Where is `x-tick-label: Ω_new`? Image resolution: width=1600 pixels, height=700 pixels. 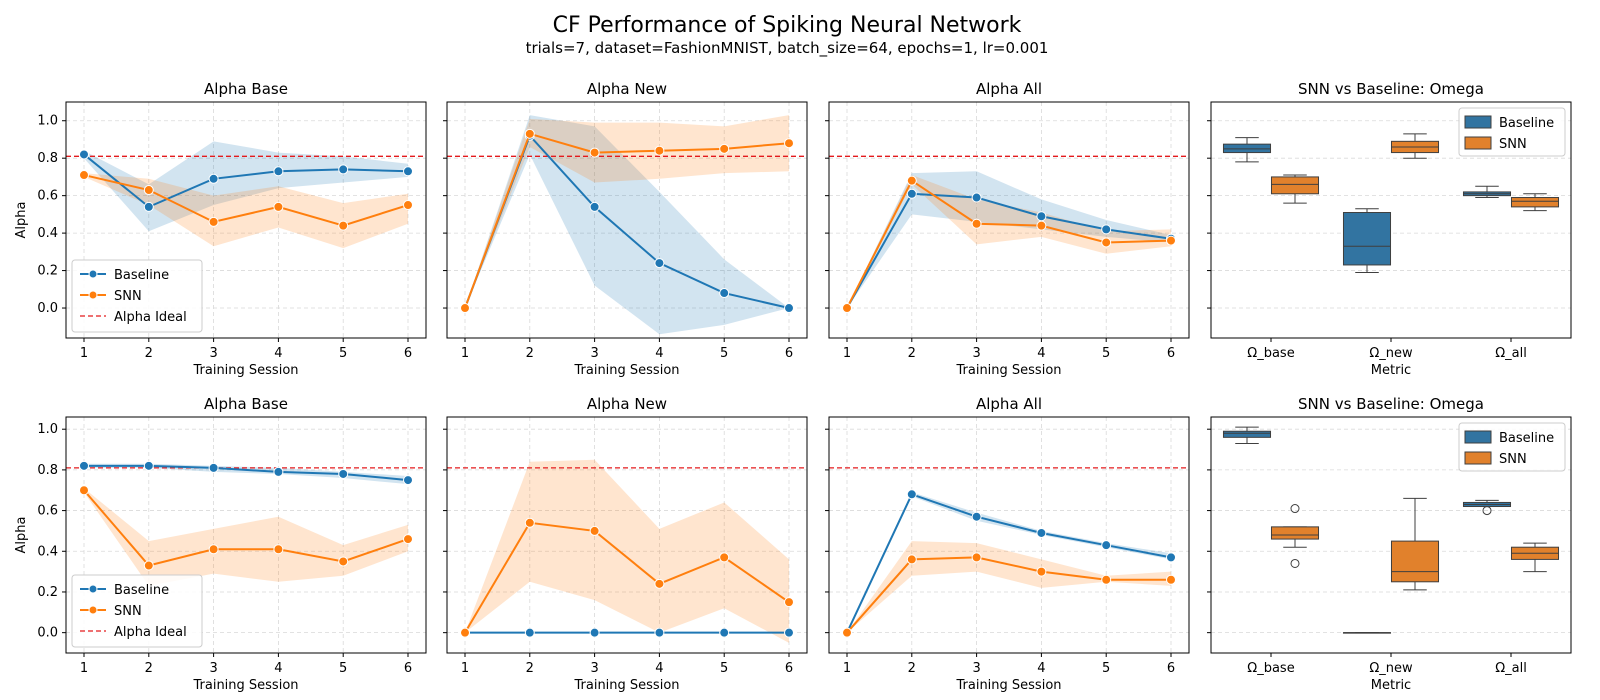 x-tick-label: Ω_new is located at coordinates (1391, 668).